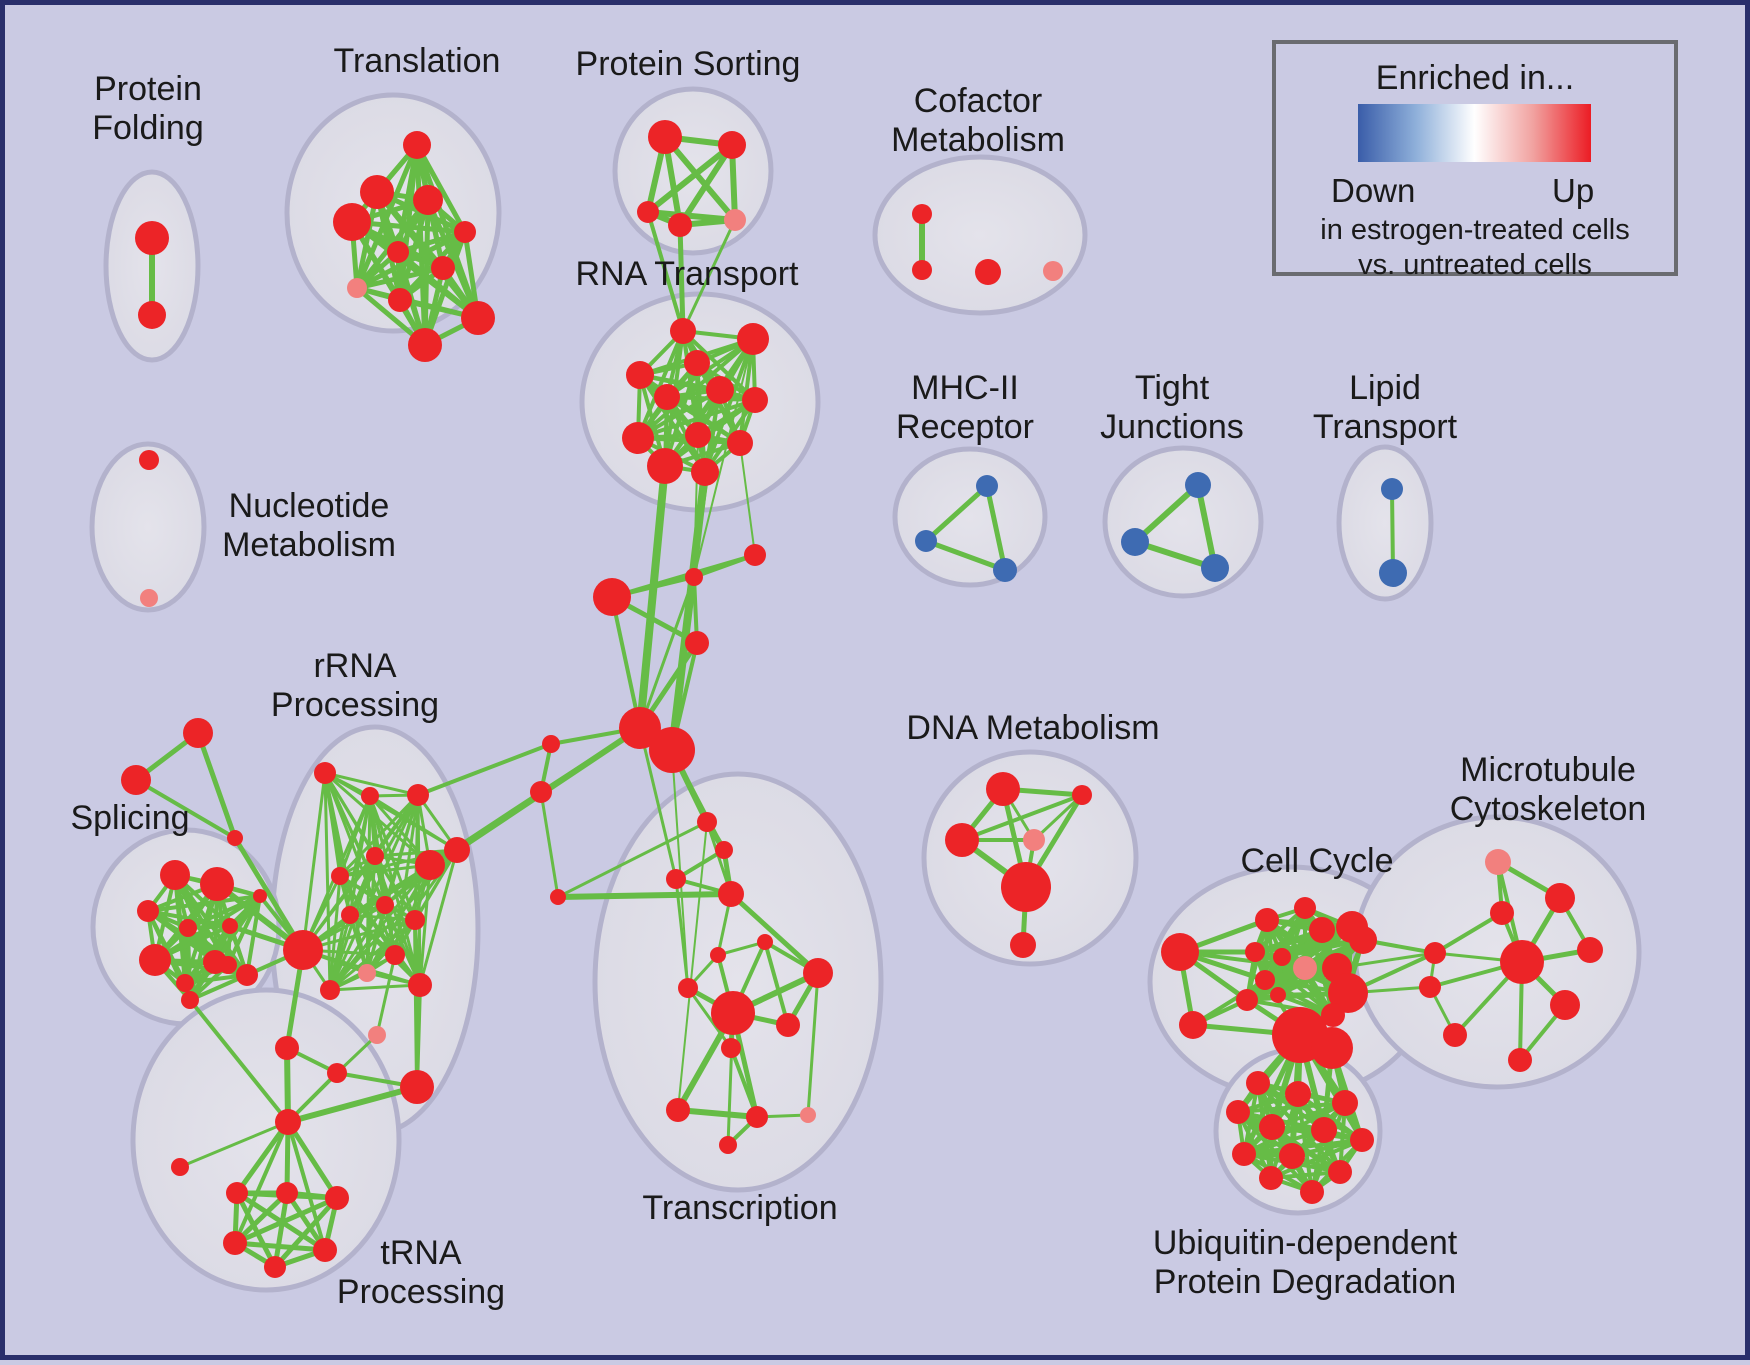 The image size is (1750, 1365). Describe the element at coordinates (688, 64) in the screenshot. I see `cluster-label-protein-sorting: Protein Sorting` at that location.